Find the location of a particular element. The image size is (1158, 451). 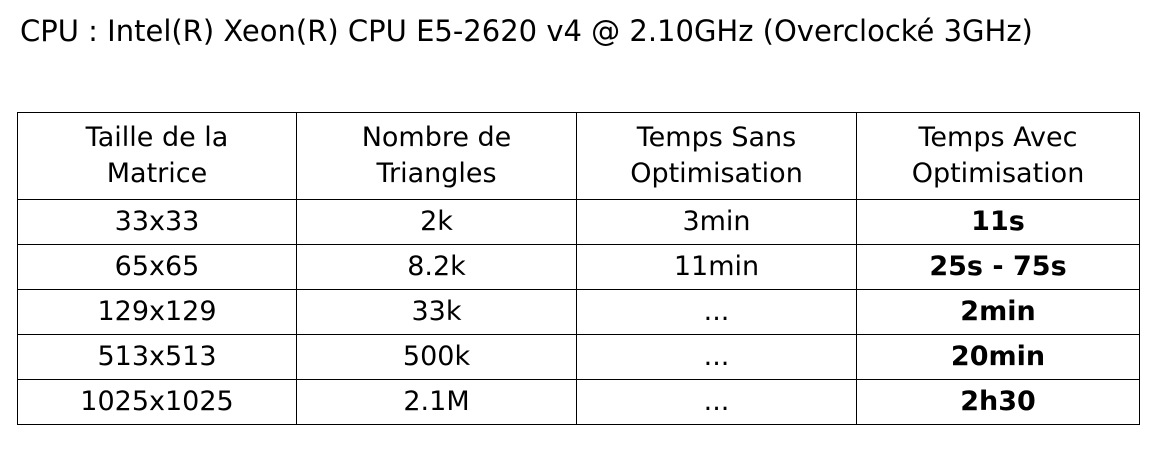

header-matrix-size: Taille de la Matrice is located at coordinates (157, 156).